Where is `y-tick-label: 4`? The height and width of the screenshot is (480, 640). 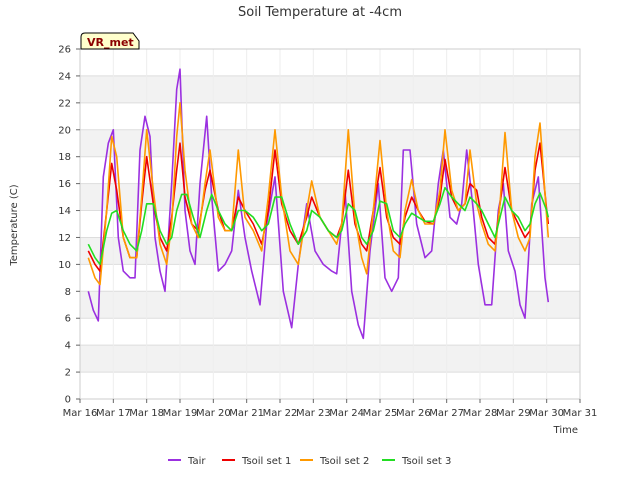 y-tick-label: 4 is located at coordinates (68, 346).